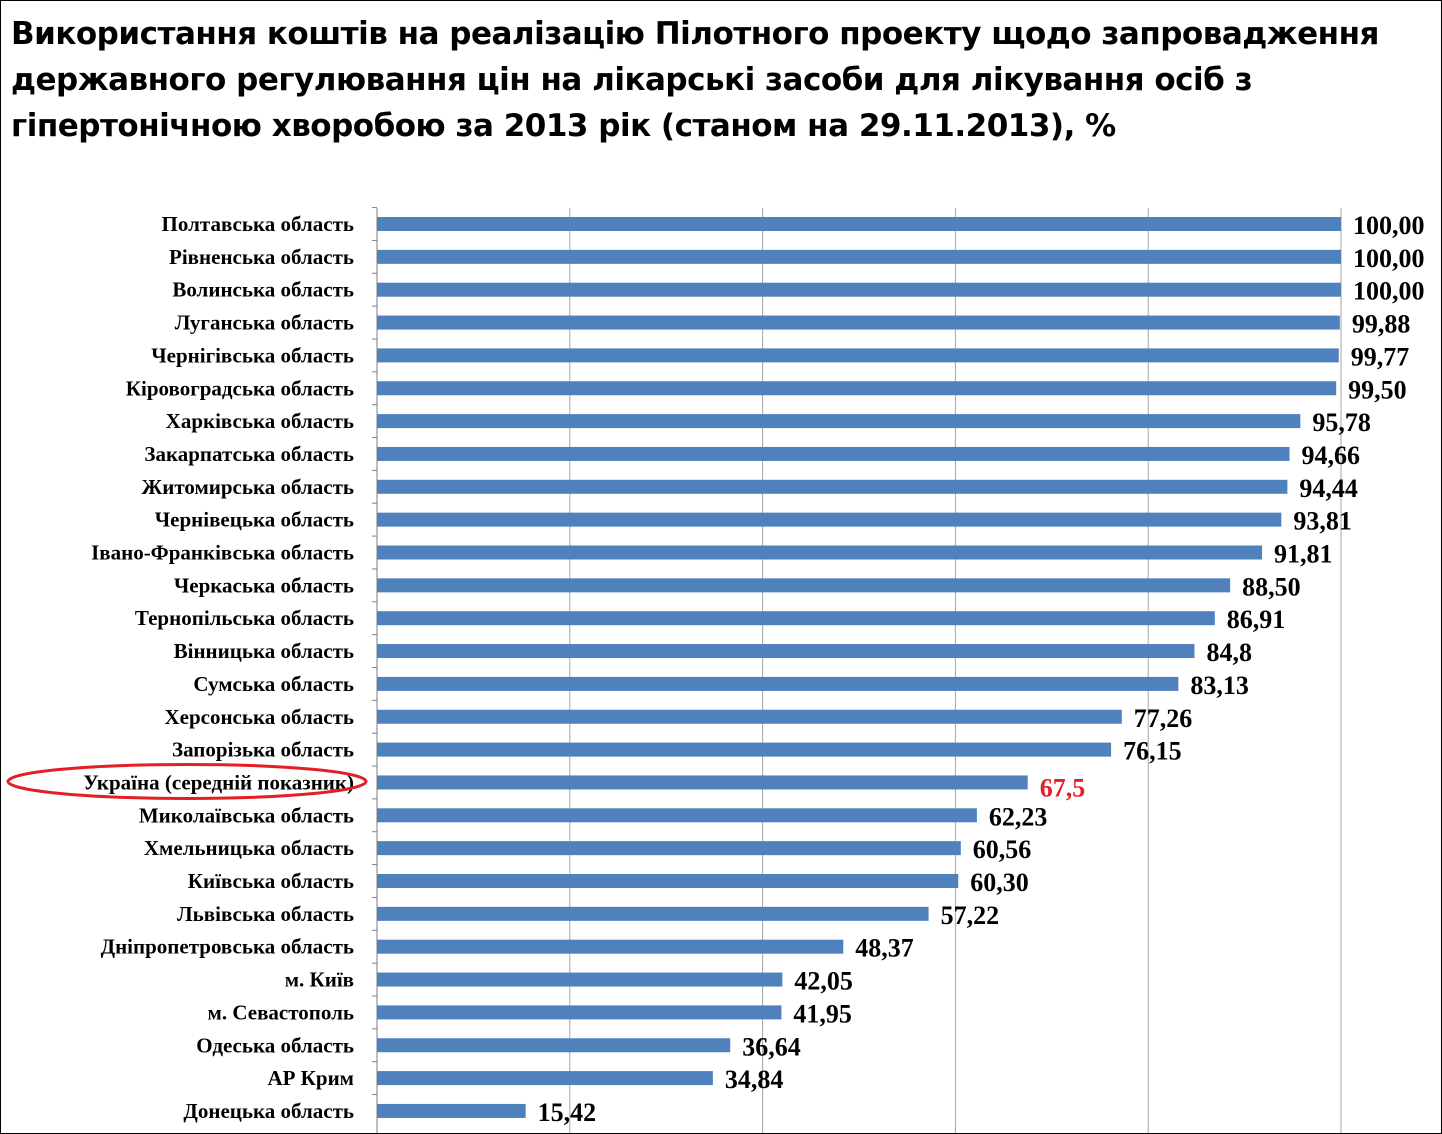 This screenshot has height=1134, width=1442. Describe the element at coordinates (1271, 586) in the screenshot. I see `data-label: 88,50` at that location.